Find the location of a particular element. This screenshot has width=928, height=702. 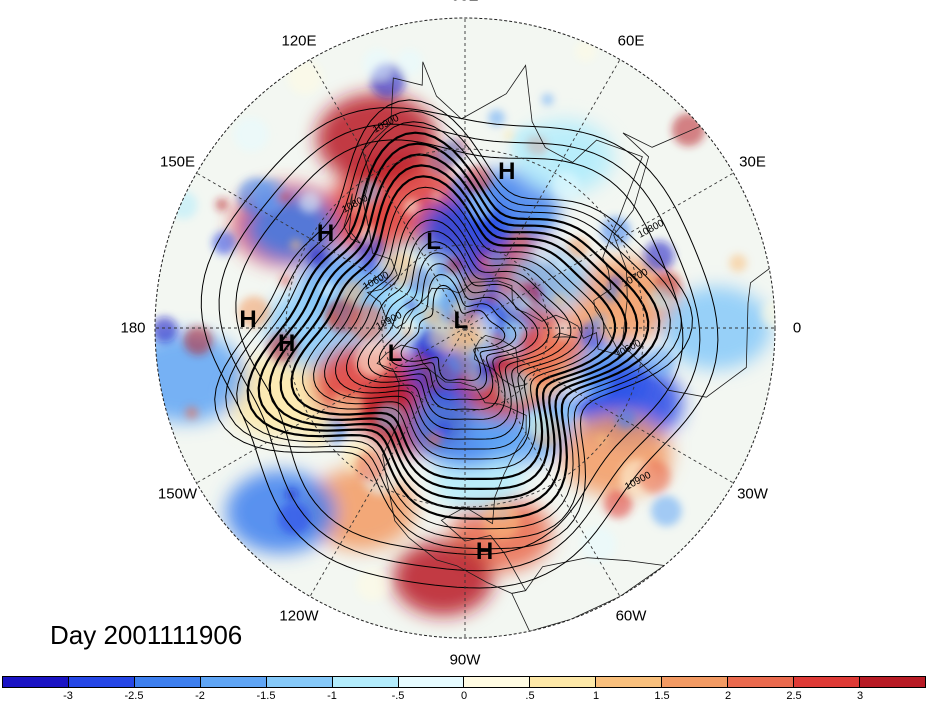

longitude-label: 30W is located at coordinates (752, 494).